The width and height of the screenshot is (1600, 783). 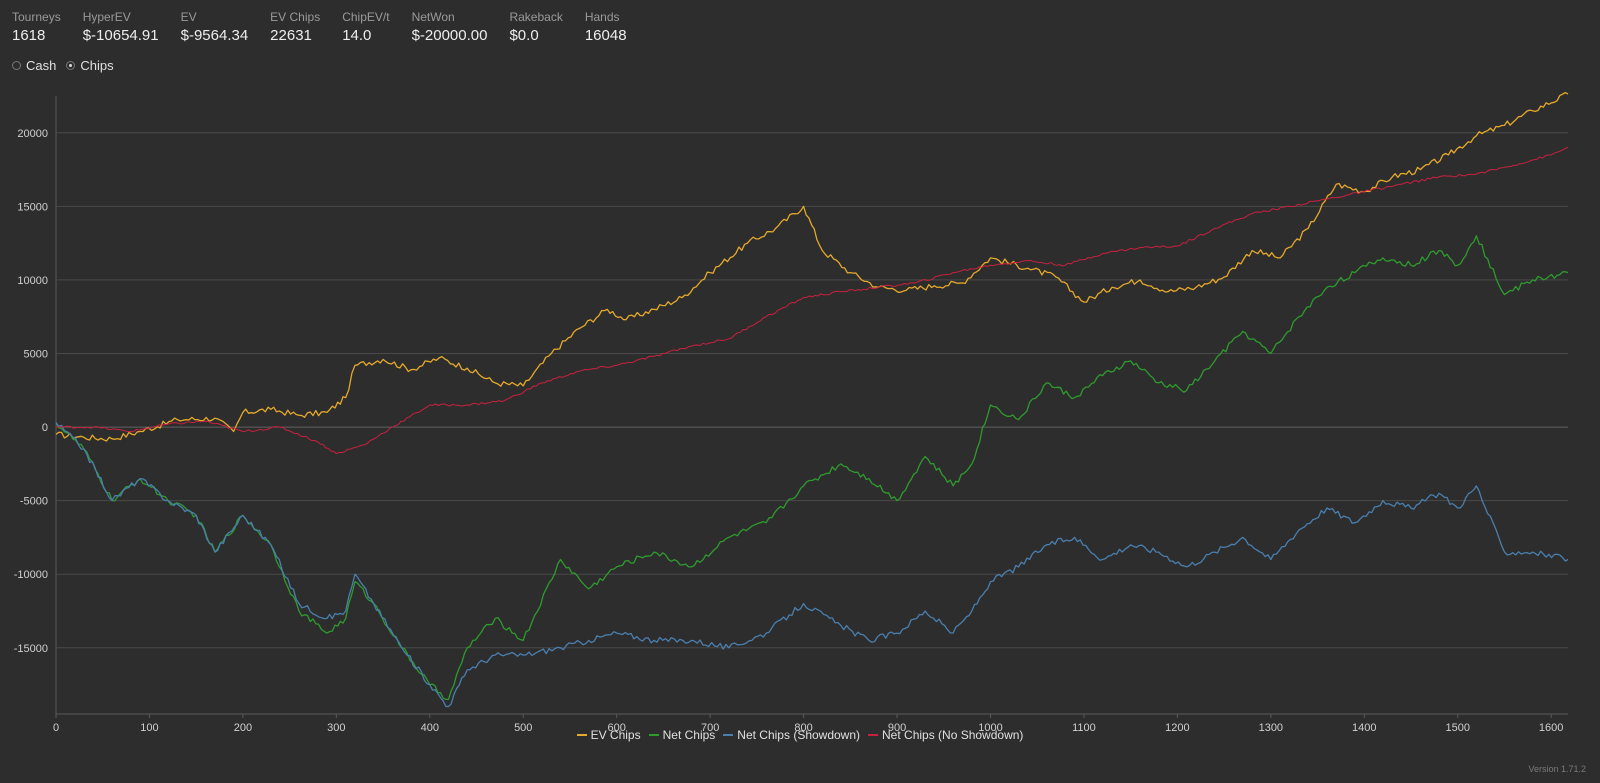 What do you see at coordinates (433, 17) in the screenshot?
I see `stat-label: NetWon` at bounding box center [433, 17].